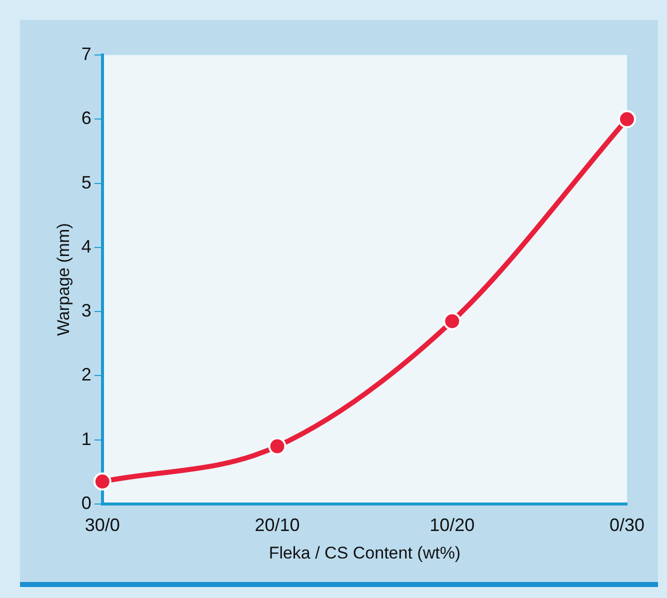 The height and width of the screenshot is (598, 667). What do you see at coordinates (102, 524) in the screenshot?
I see `x-tick-label: 30/0` at bounding box center [102, 524].